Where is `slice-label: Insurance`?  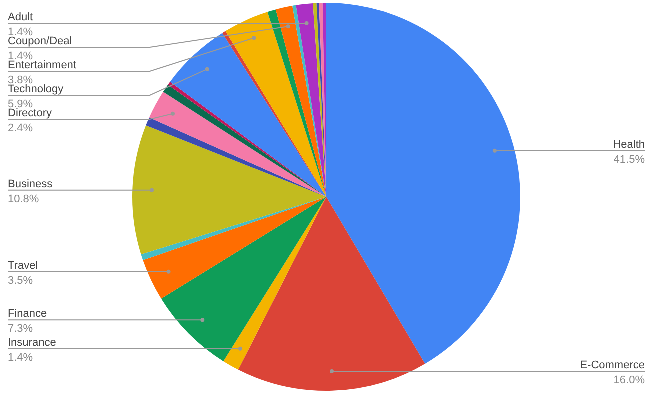 slice-label: Insurance is located at coordinates (32, 342).